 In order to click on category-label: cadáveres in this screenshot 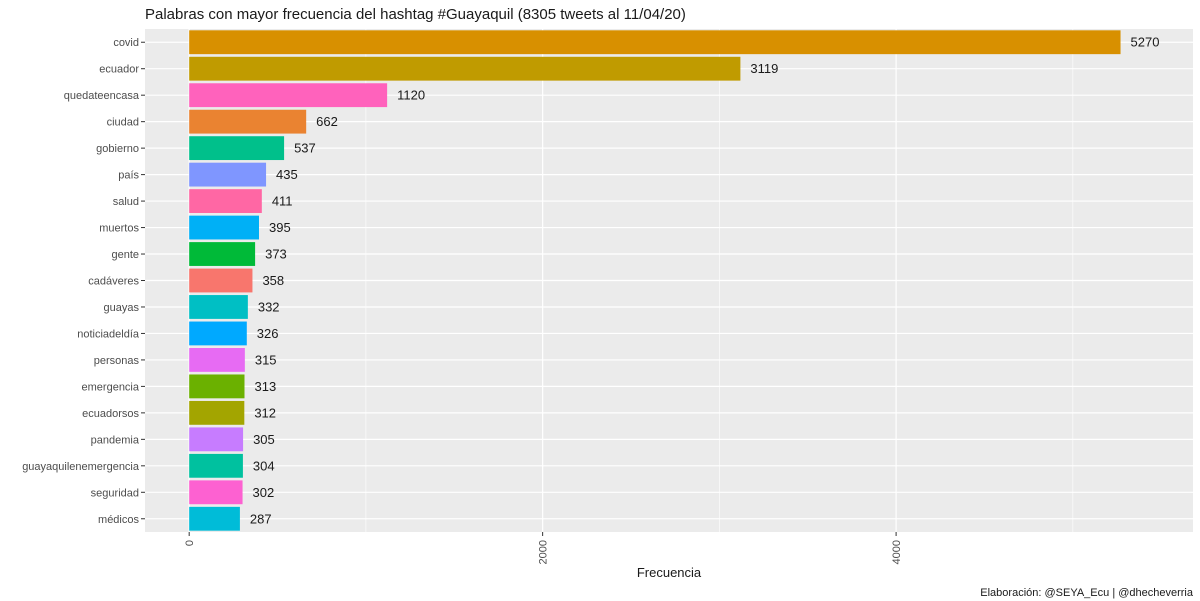, I will do `click(113, 282)`.